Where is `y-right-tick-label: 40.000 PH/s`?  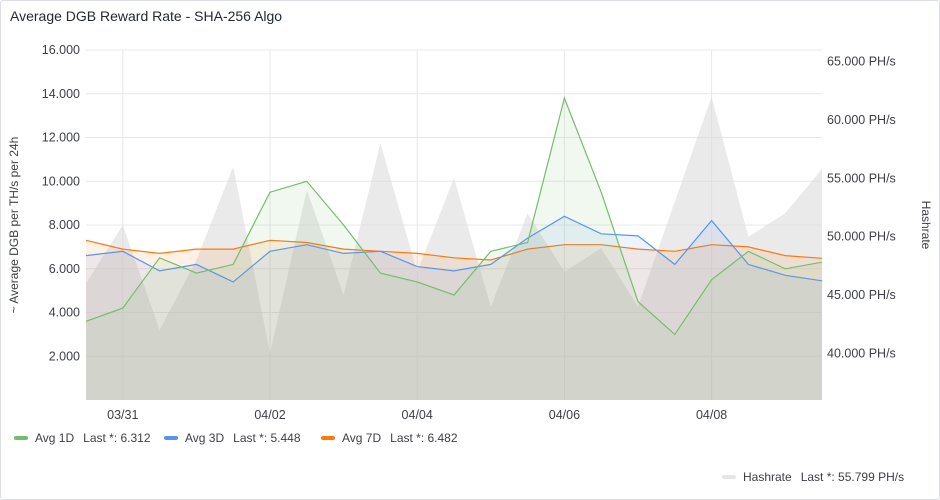
y-right-tick-label: 40.000 PH/s is located at coordinates (861, 353).